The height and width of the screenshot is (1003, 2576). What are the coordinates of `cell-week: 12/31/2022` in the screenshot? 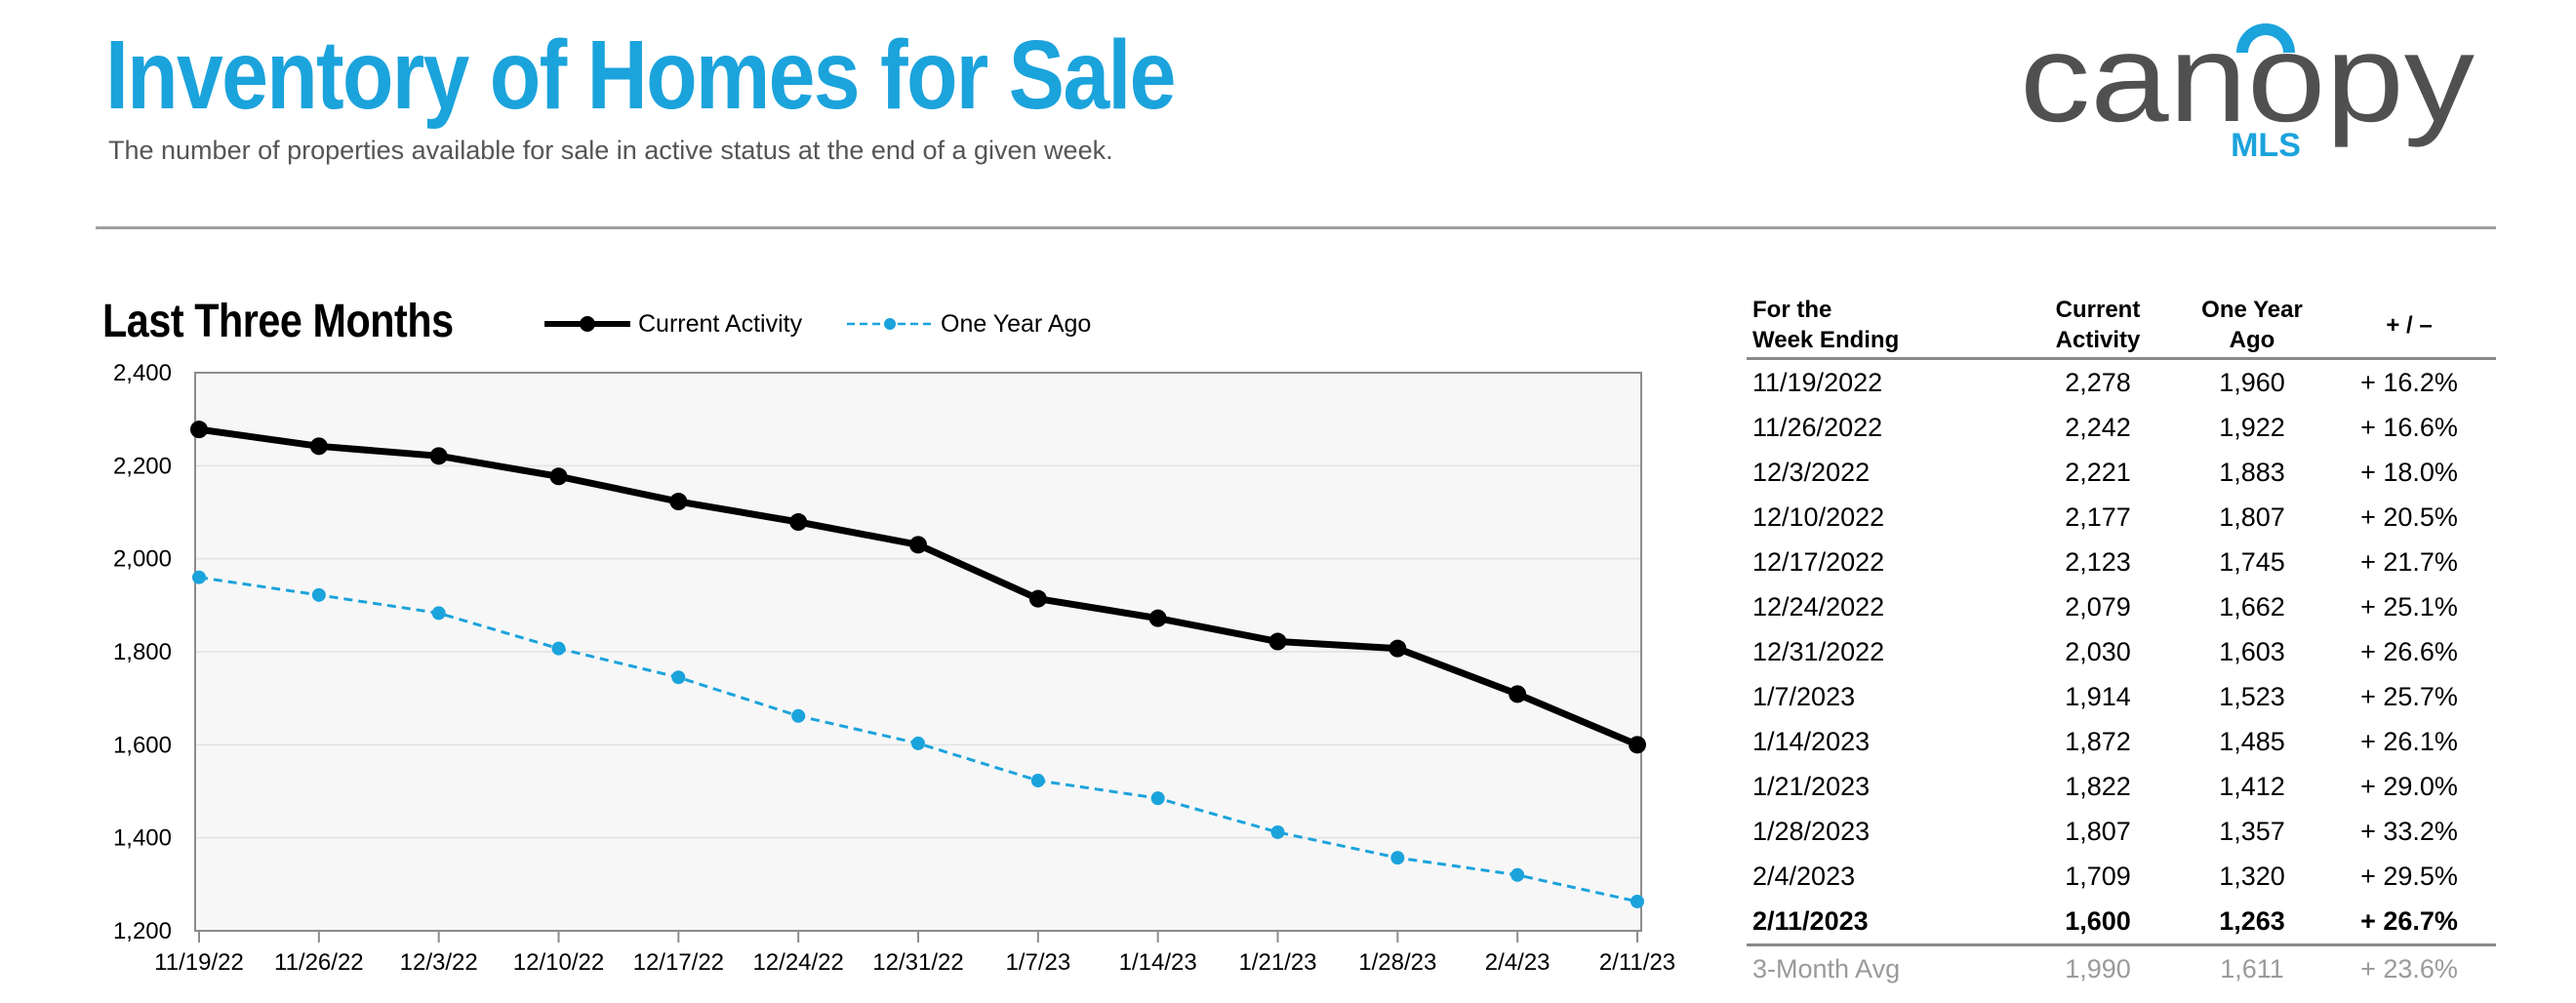 It's located at (1818, 652).